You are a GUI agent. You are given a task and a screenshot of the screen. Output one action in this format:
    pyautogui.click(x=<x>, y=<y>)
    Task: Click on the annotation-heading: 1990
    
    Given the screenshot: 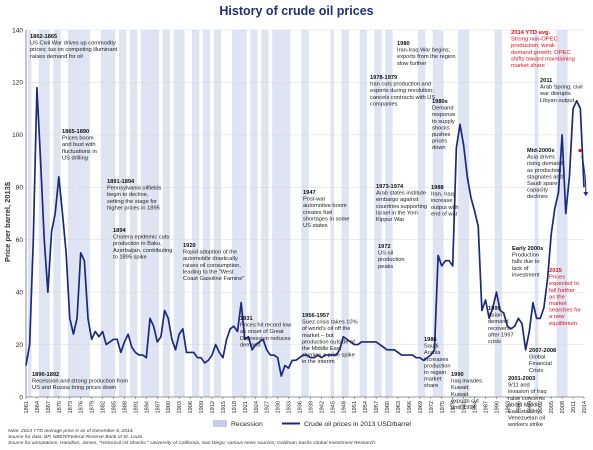 What is the action you would take?
    pyautogui.click(x=457, y=375)
    